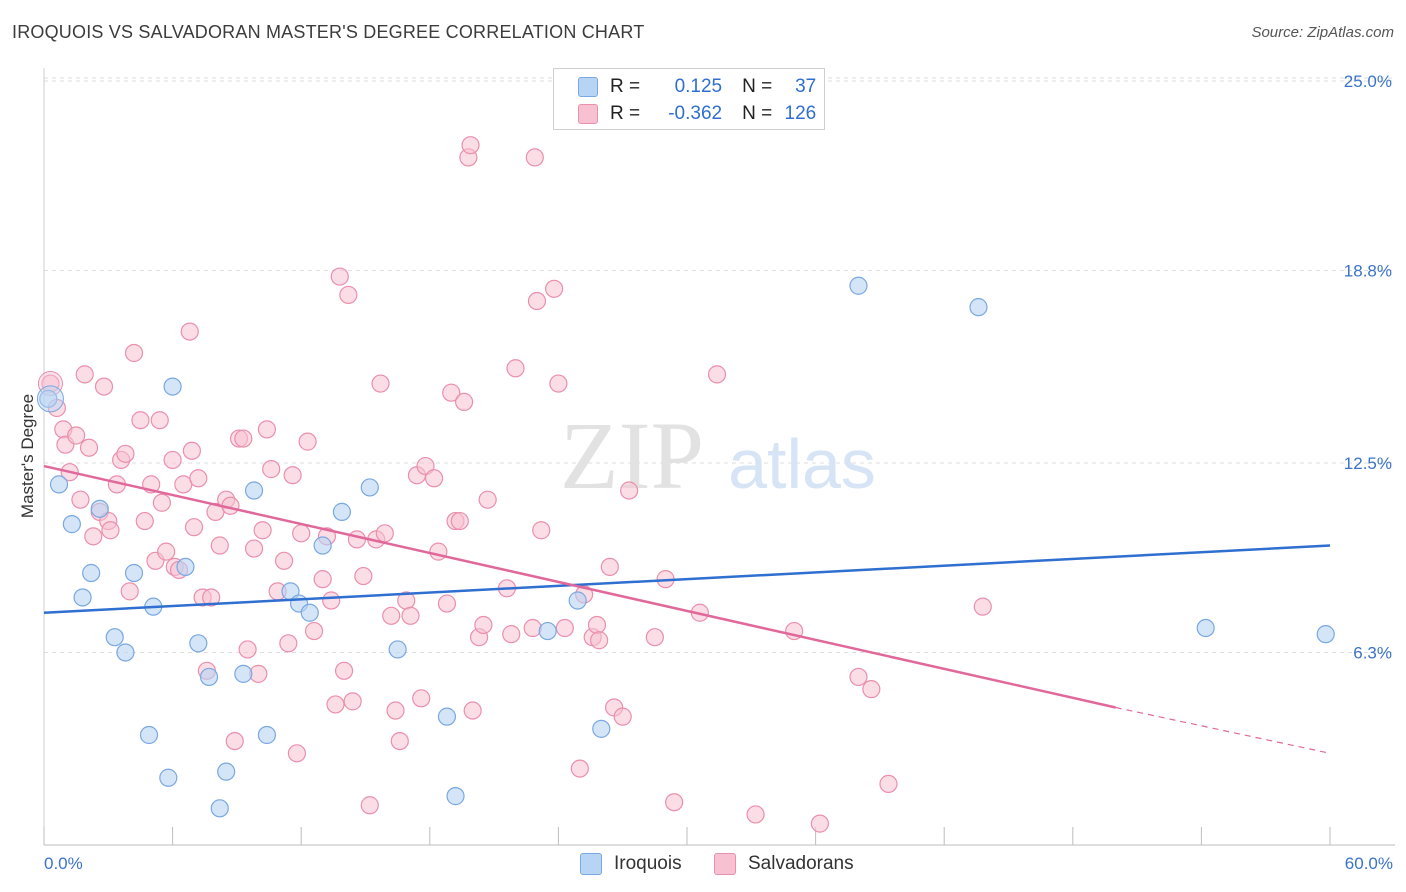 The image size is (1406, 892). I want to click on x-tick-label-min: 0.0%, so click(63, 863).